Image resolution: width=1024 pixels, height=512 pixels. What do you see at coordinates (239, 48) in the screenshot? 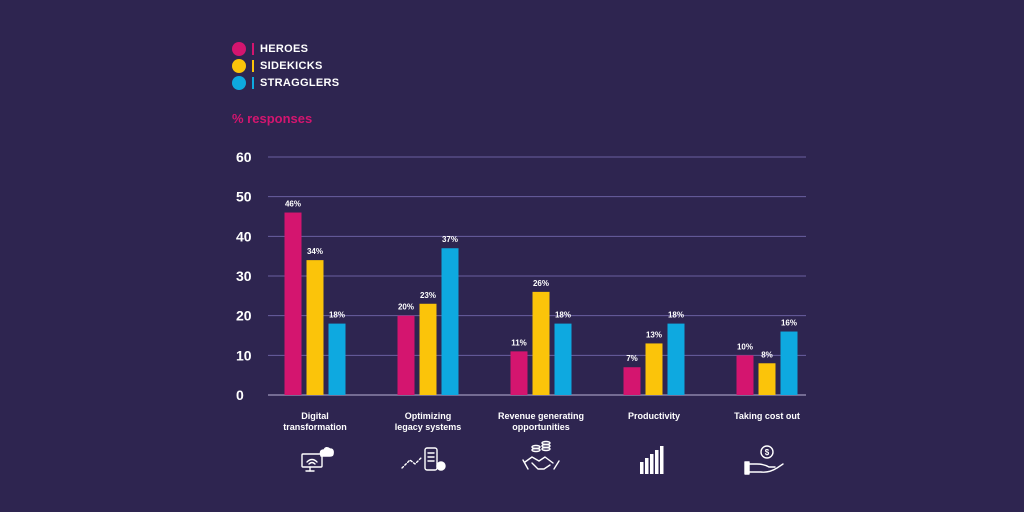
I see `legend-swatch-heroes` at bounding box center [239, 48].